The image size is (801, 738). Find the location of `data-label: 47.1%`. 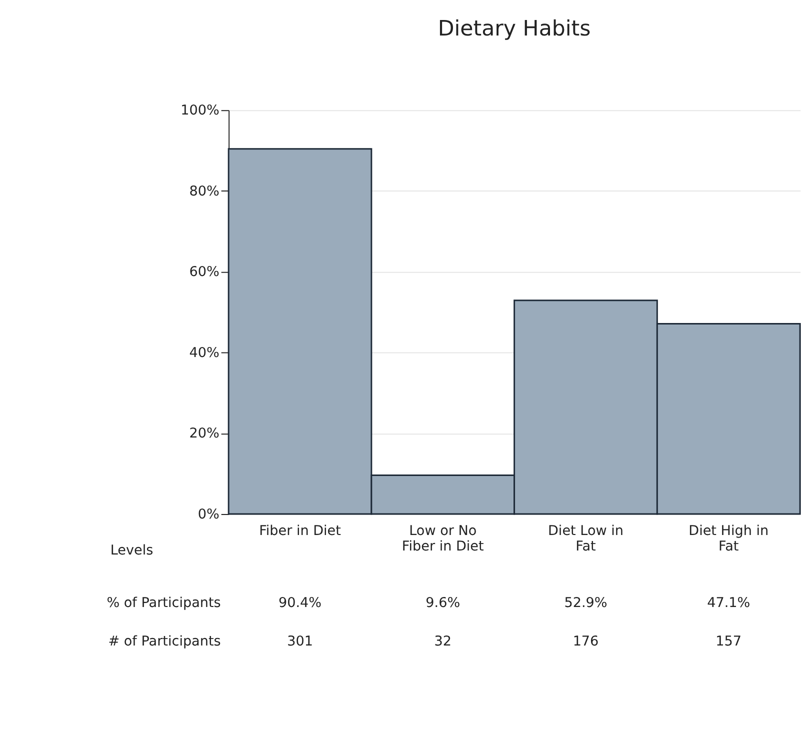

data-label: 47.1% is located at coordinates (728, 602).